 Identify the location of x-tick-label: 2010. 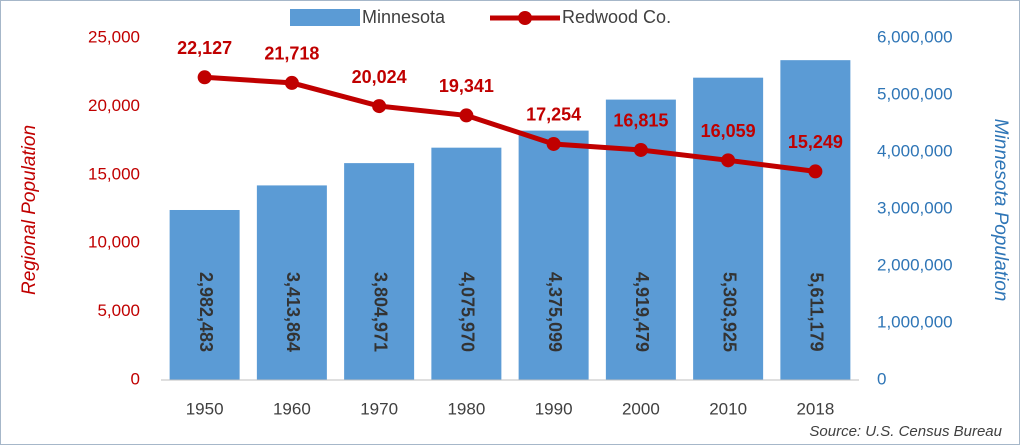
(728, 408).